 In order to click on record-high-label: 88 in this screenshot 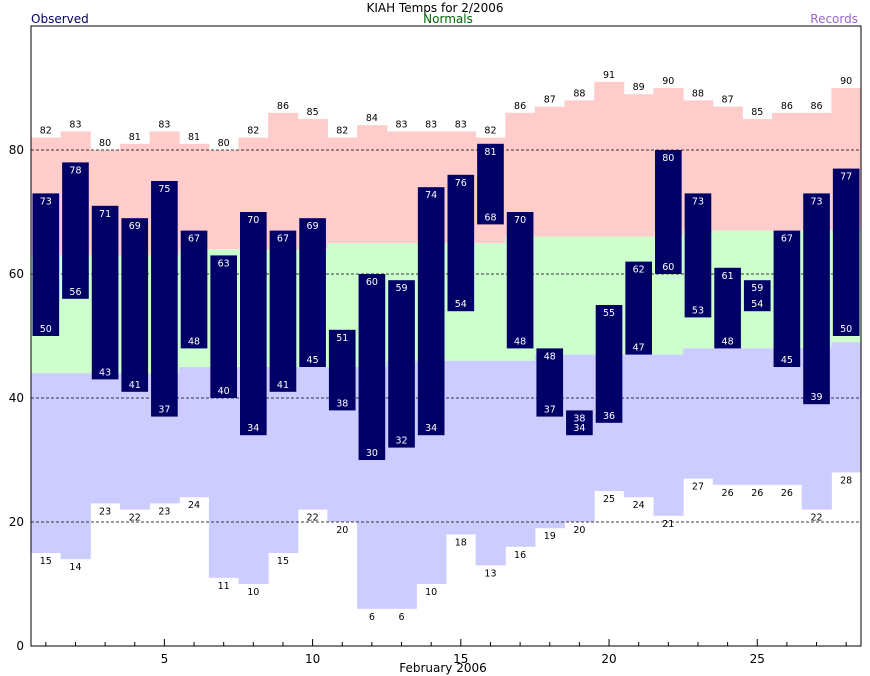, I will do `click(579, 93)`.